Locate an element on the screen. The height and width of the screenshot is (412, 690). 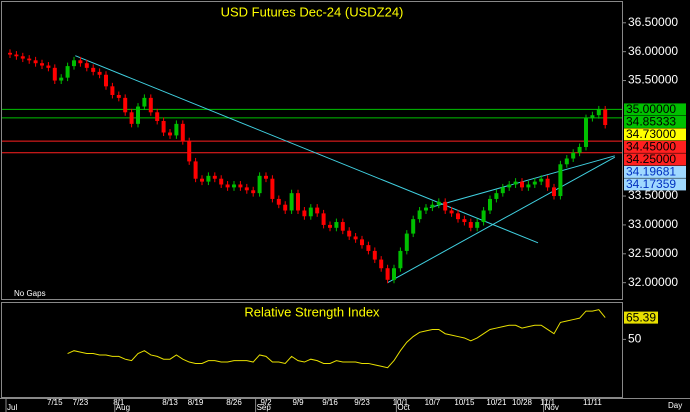
chart-title: USD Futures Dec-24 (USDZ24) is located at coordinates (312, 11).